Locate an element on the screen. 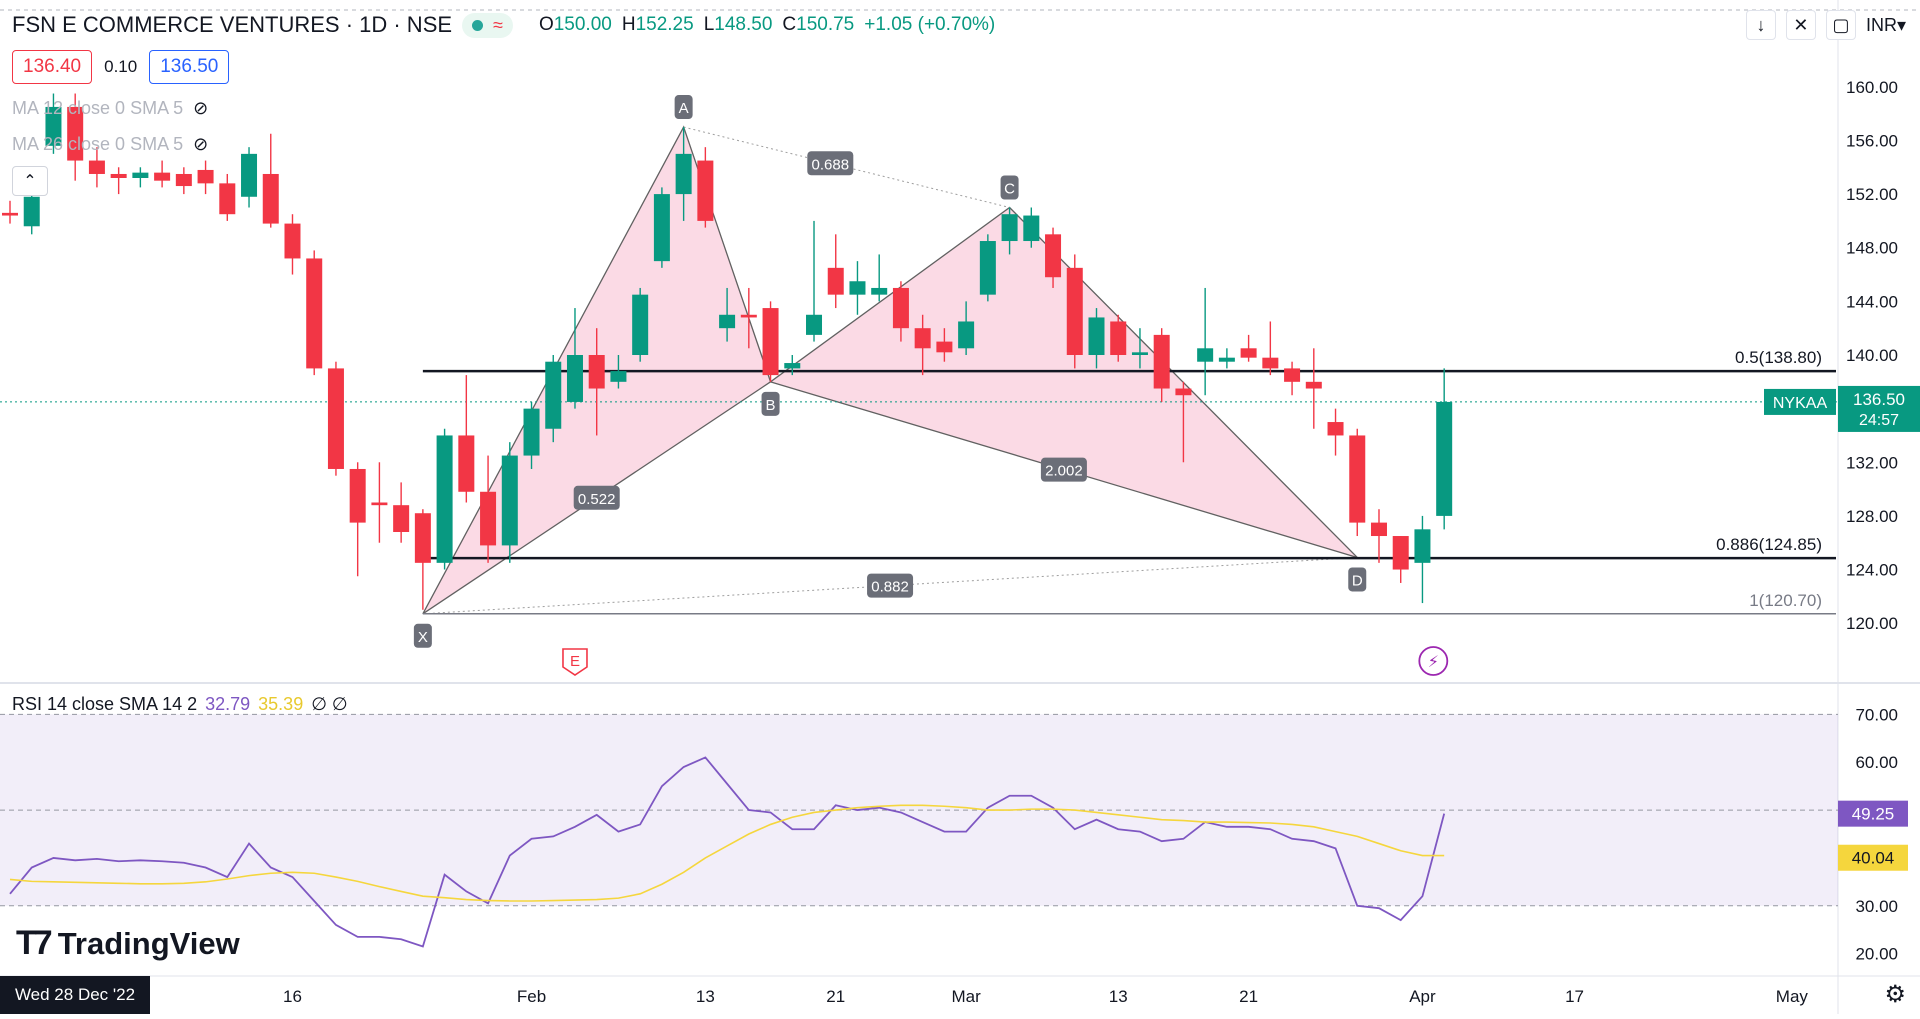 The width and height of the screenshot is (1920, 1019). price-tick-label: 160.00 is located at coordinates (1872, 87).